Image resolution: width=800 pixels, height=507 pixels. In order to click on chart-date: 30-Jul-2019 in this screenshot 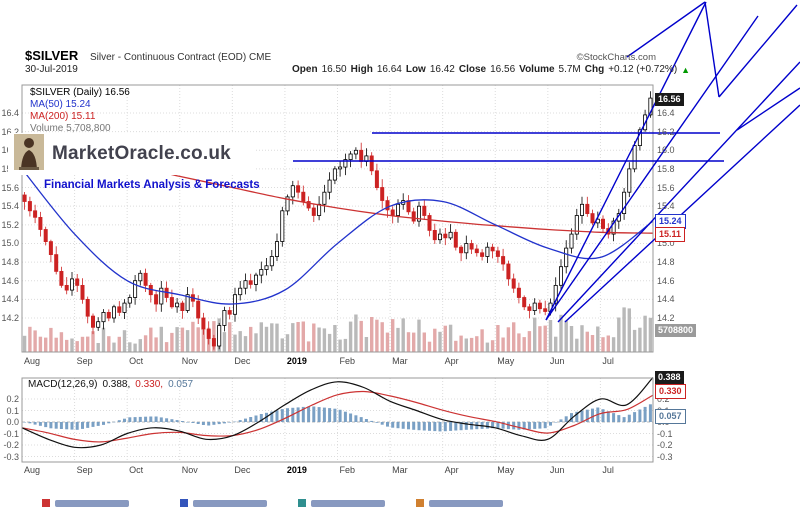, I will do `click(51, 69)`.